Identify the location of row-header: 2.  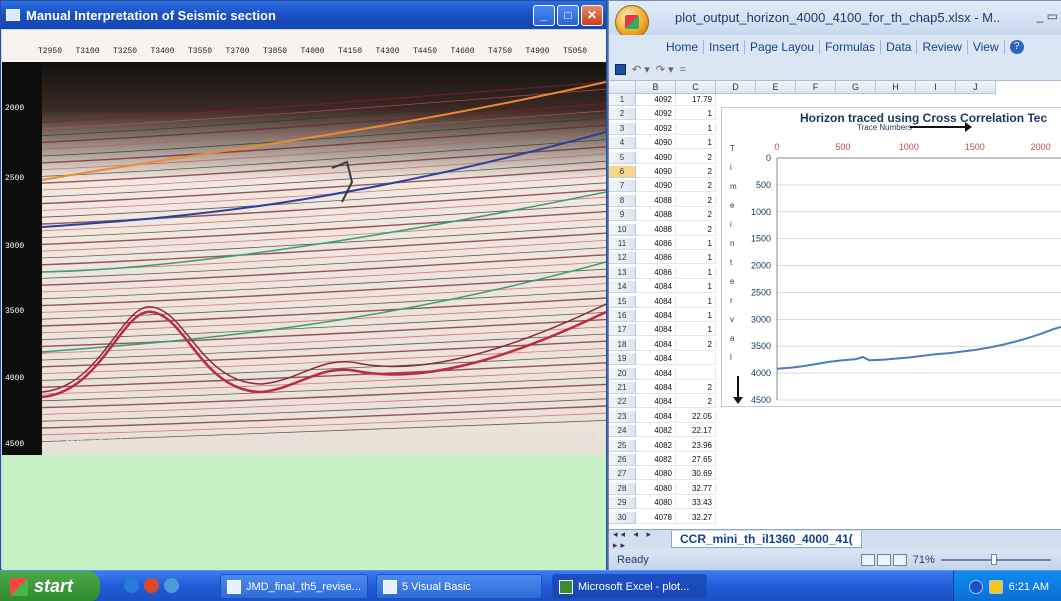
(622, 114).